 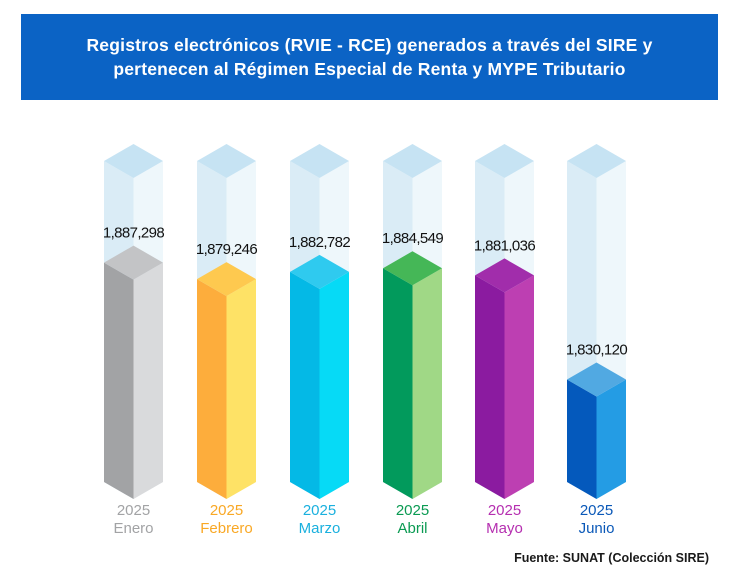 What do you see at coordinates (412, 510) in the screenshot?
I see `tick-label-year-4: 2025` at bounding box center [412, 510].